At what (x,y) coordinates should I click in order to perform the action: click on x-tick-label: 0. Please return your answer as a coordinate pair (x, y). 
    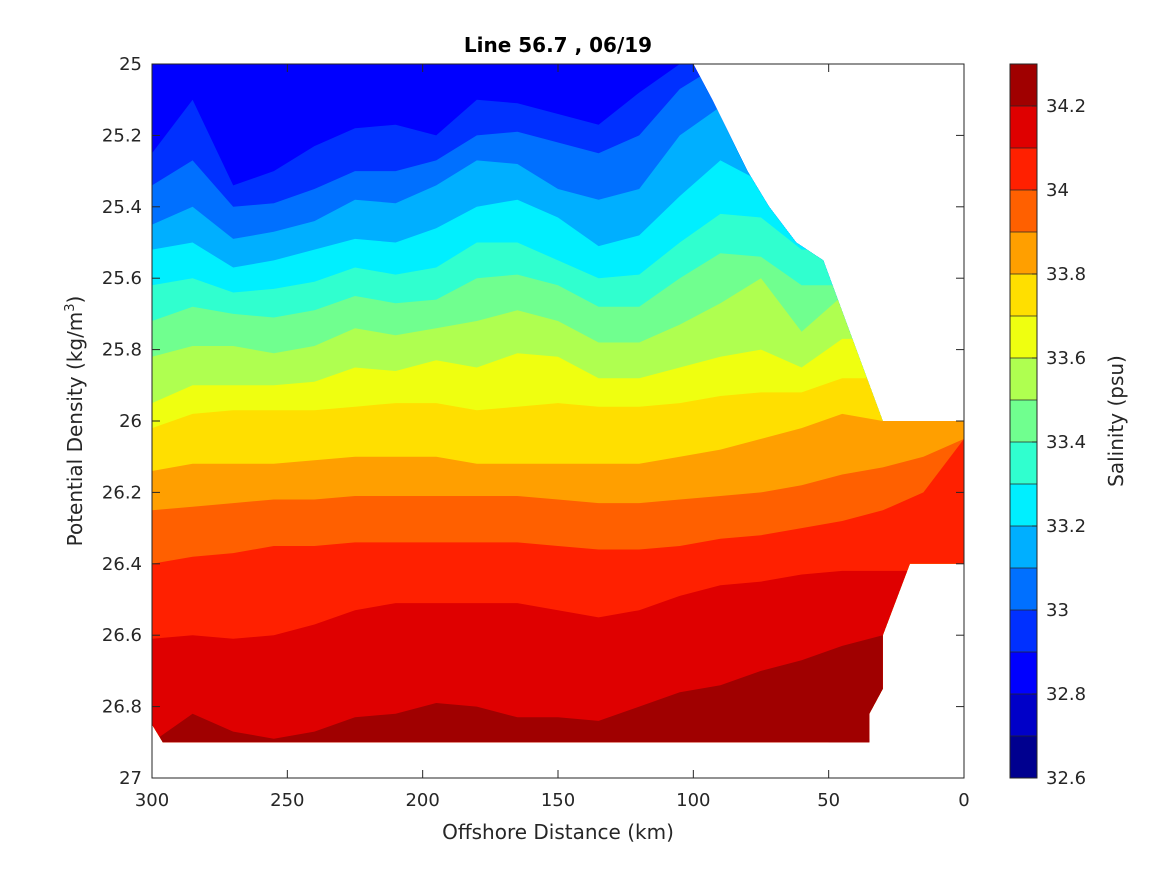
    Looking at the image, I should click on (963, 800).